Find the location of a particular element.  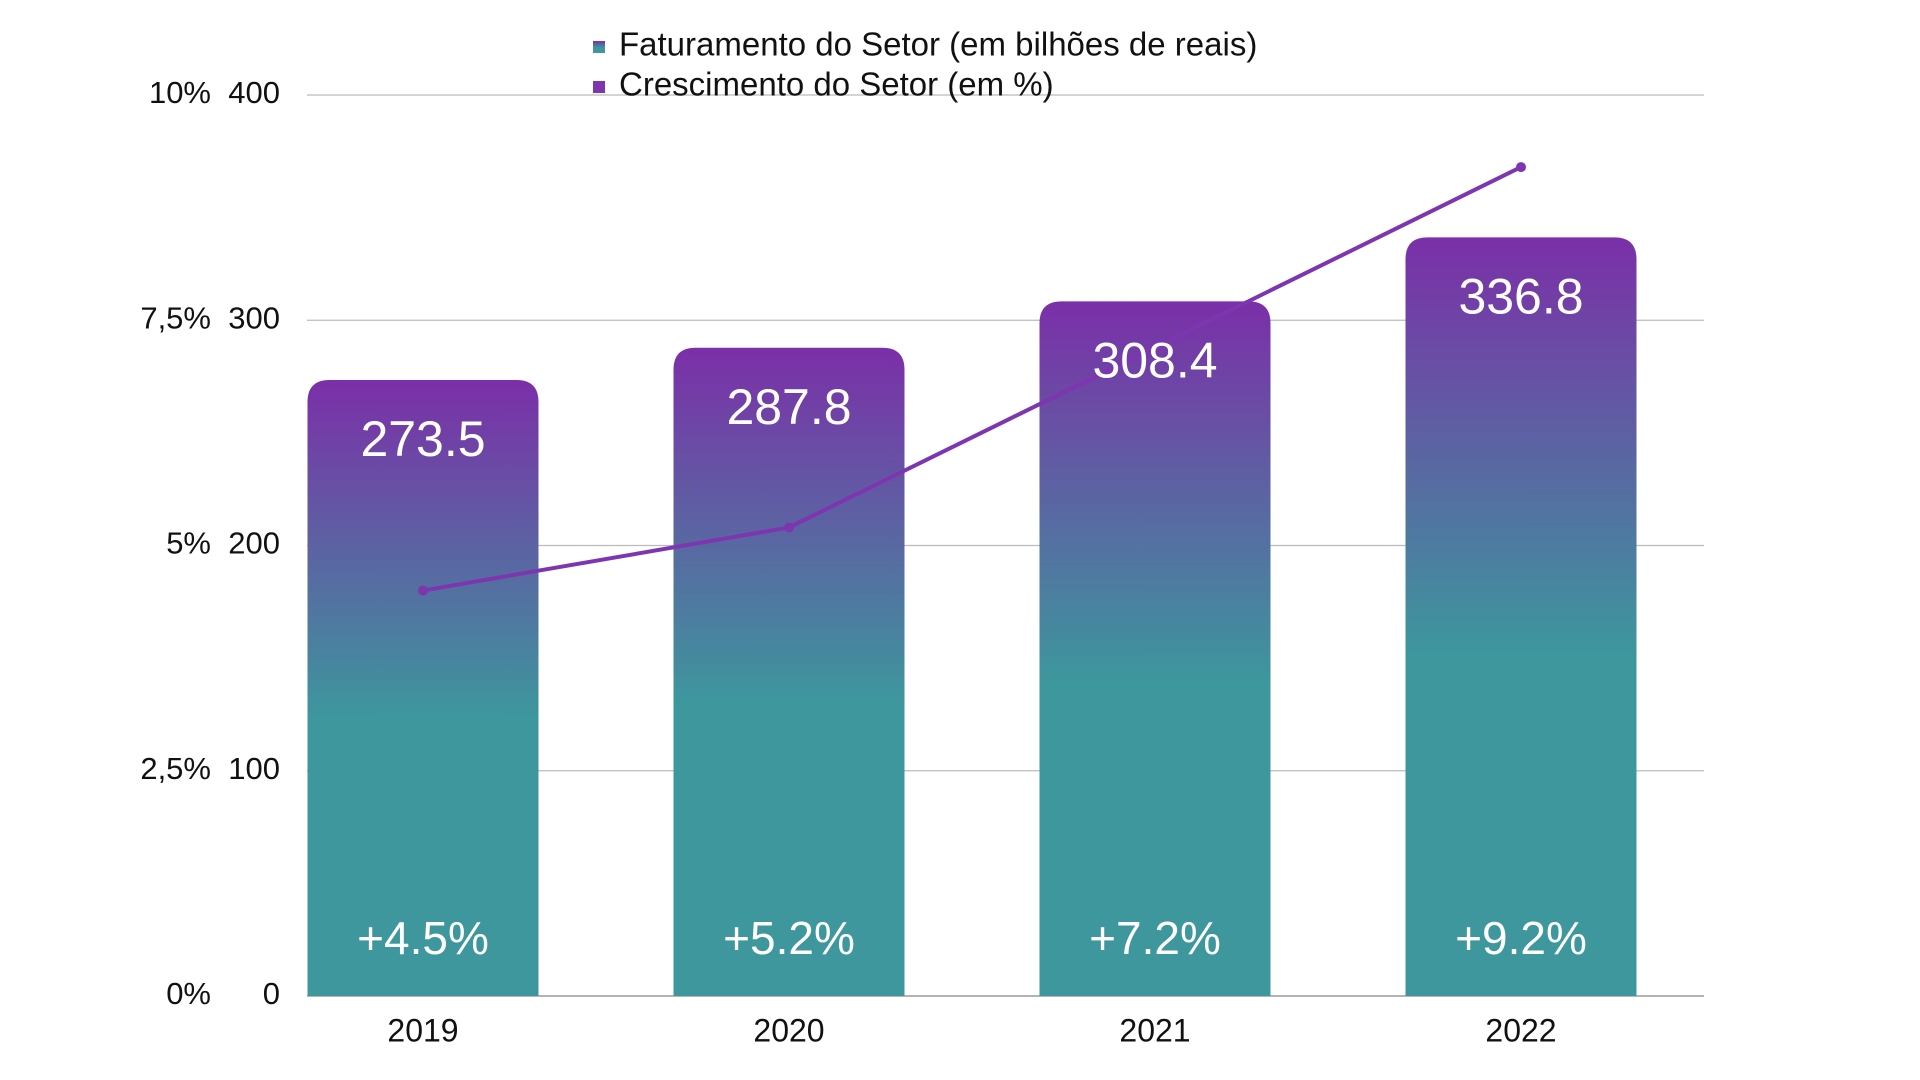

bar-value-label: 308.4 is located at coordinates (1154, 361).